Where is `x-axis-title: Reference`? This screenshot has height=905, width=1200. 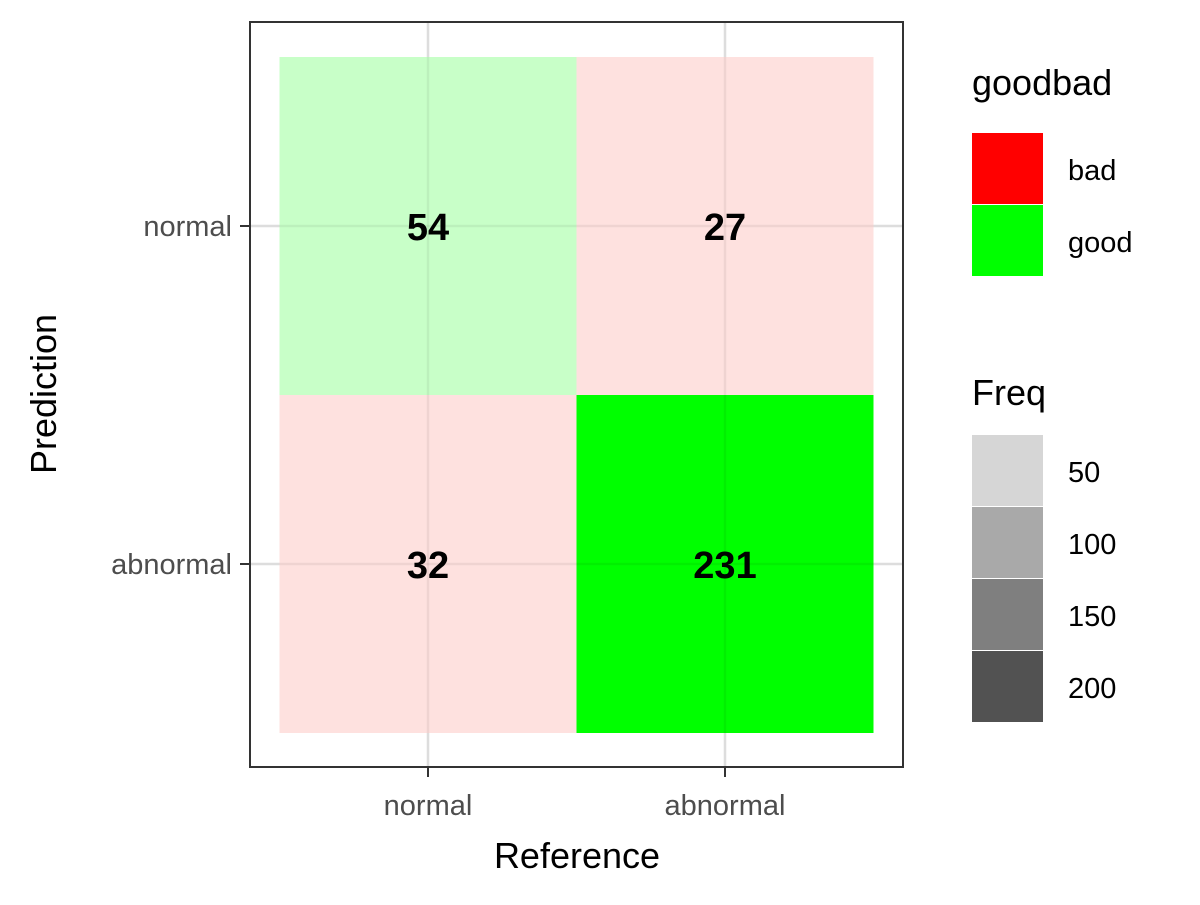
x-axis-title: Reference is located at coordinates (577, 855).